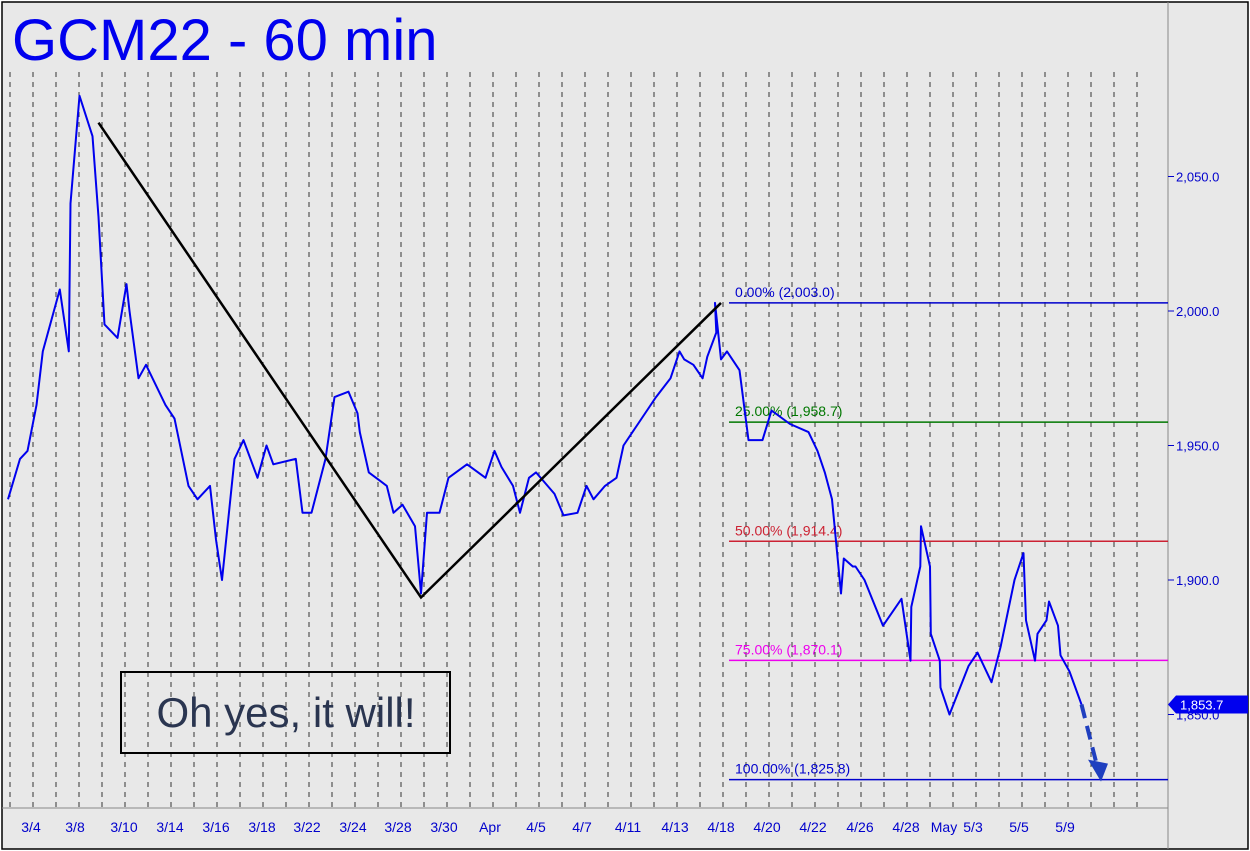 This screenshot has width=1250, height=851. What do you see at coordinates (628, 827) in the screenshot?
I see `x-tick-label: 4/11` at bounding box center [628, 827].